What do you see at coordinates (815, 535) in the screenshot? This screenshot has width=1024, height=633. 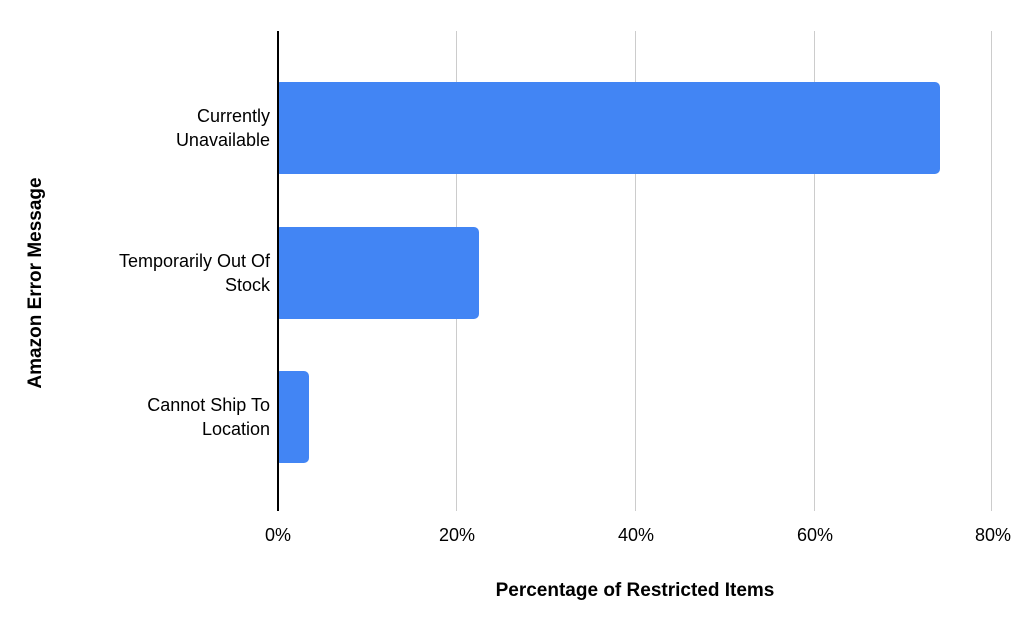 I see `x-tick-label-60: 60%` at bounding box center [815, 535].